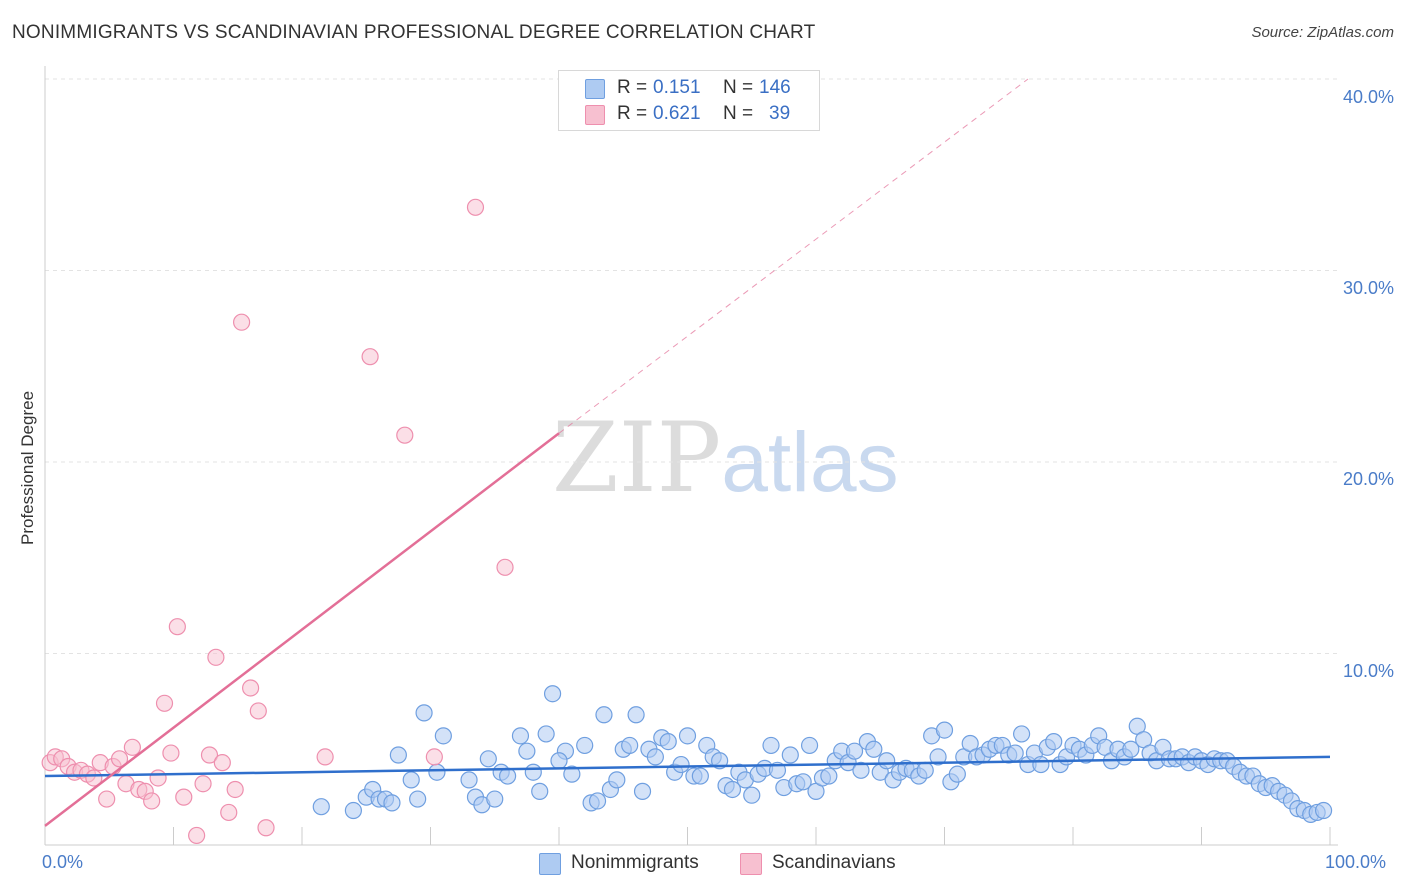 The height and width of the screenshot is (892, 1406). Describe the element at coordinates (1368, 671) in the screenshot. I see `y-tick-label-10: 10.0%` at that location.